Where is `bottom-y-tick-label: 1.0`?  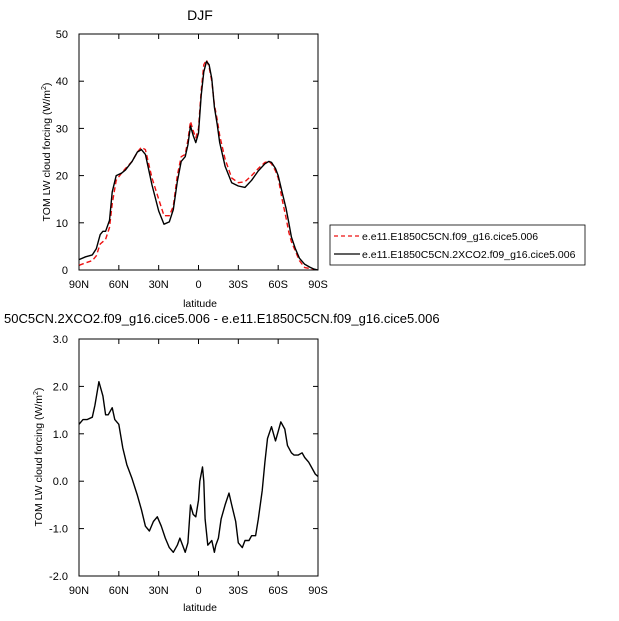
bottom-y-tick-label: 1.0 is located at coordinates (60, 435).